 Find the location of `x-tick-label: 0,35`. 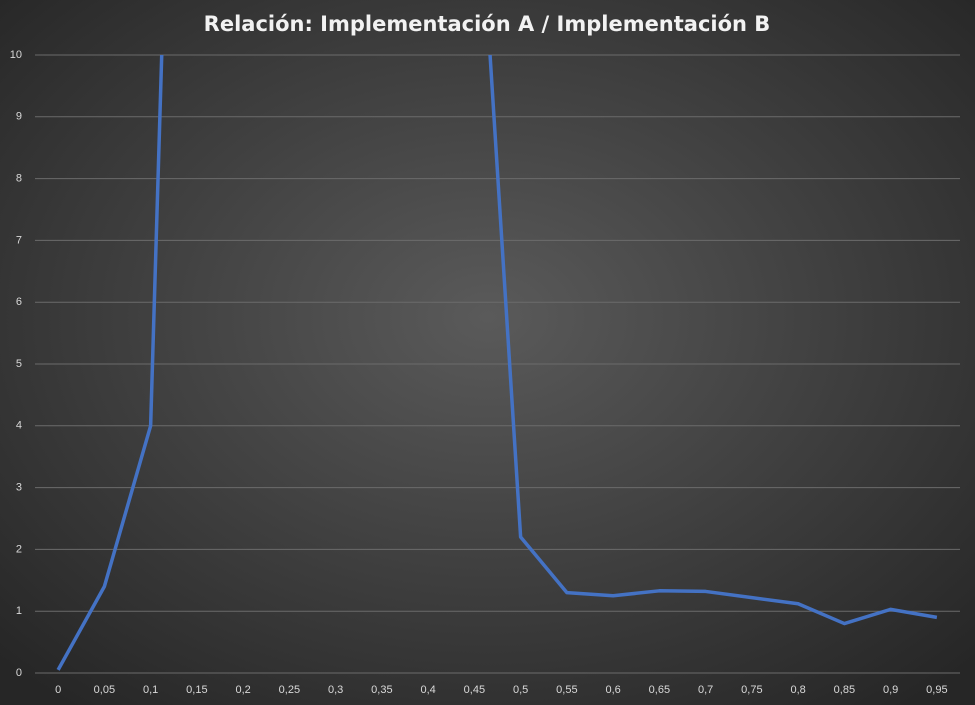

x-tick-label: 0,35 is located at coordinates (381, 690).